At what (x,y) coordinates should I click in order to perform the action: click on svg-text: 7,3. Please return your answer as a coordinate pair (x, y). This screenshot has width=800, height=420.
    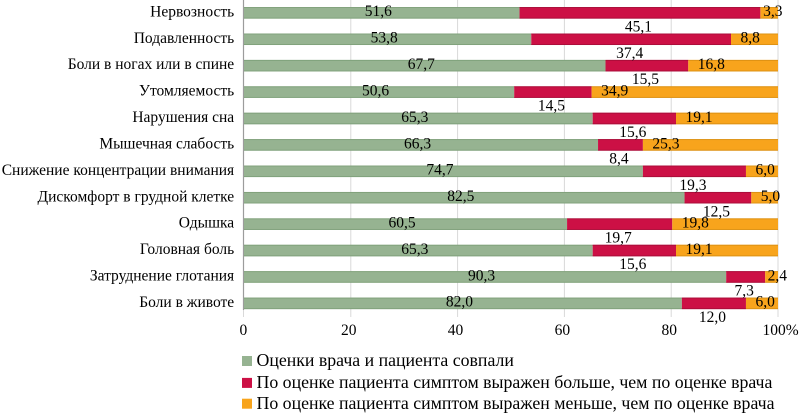
    Looking at the image, I should click on (745, 291).